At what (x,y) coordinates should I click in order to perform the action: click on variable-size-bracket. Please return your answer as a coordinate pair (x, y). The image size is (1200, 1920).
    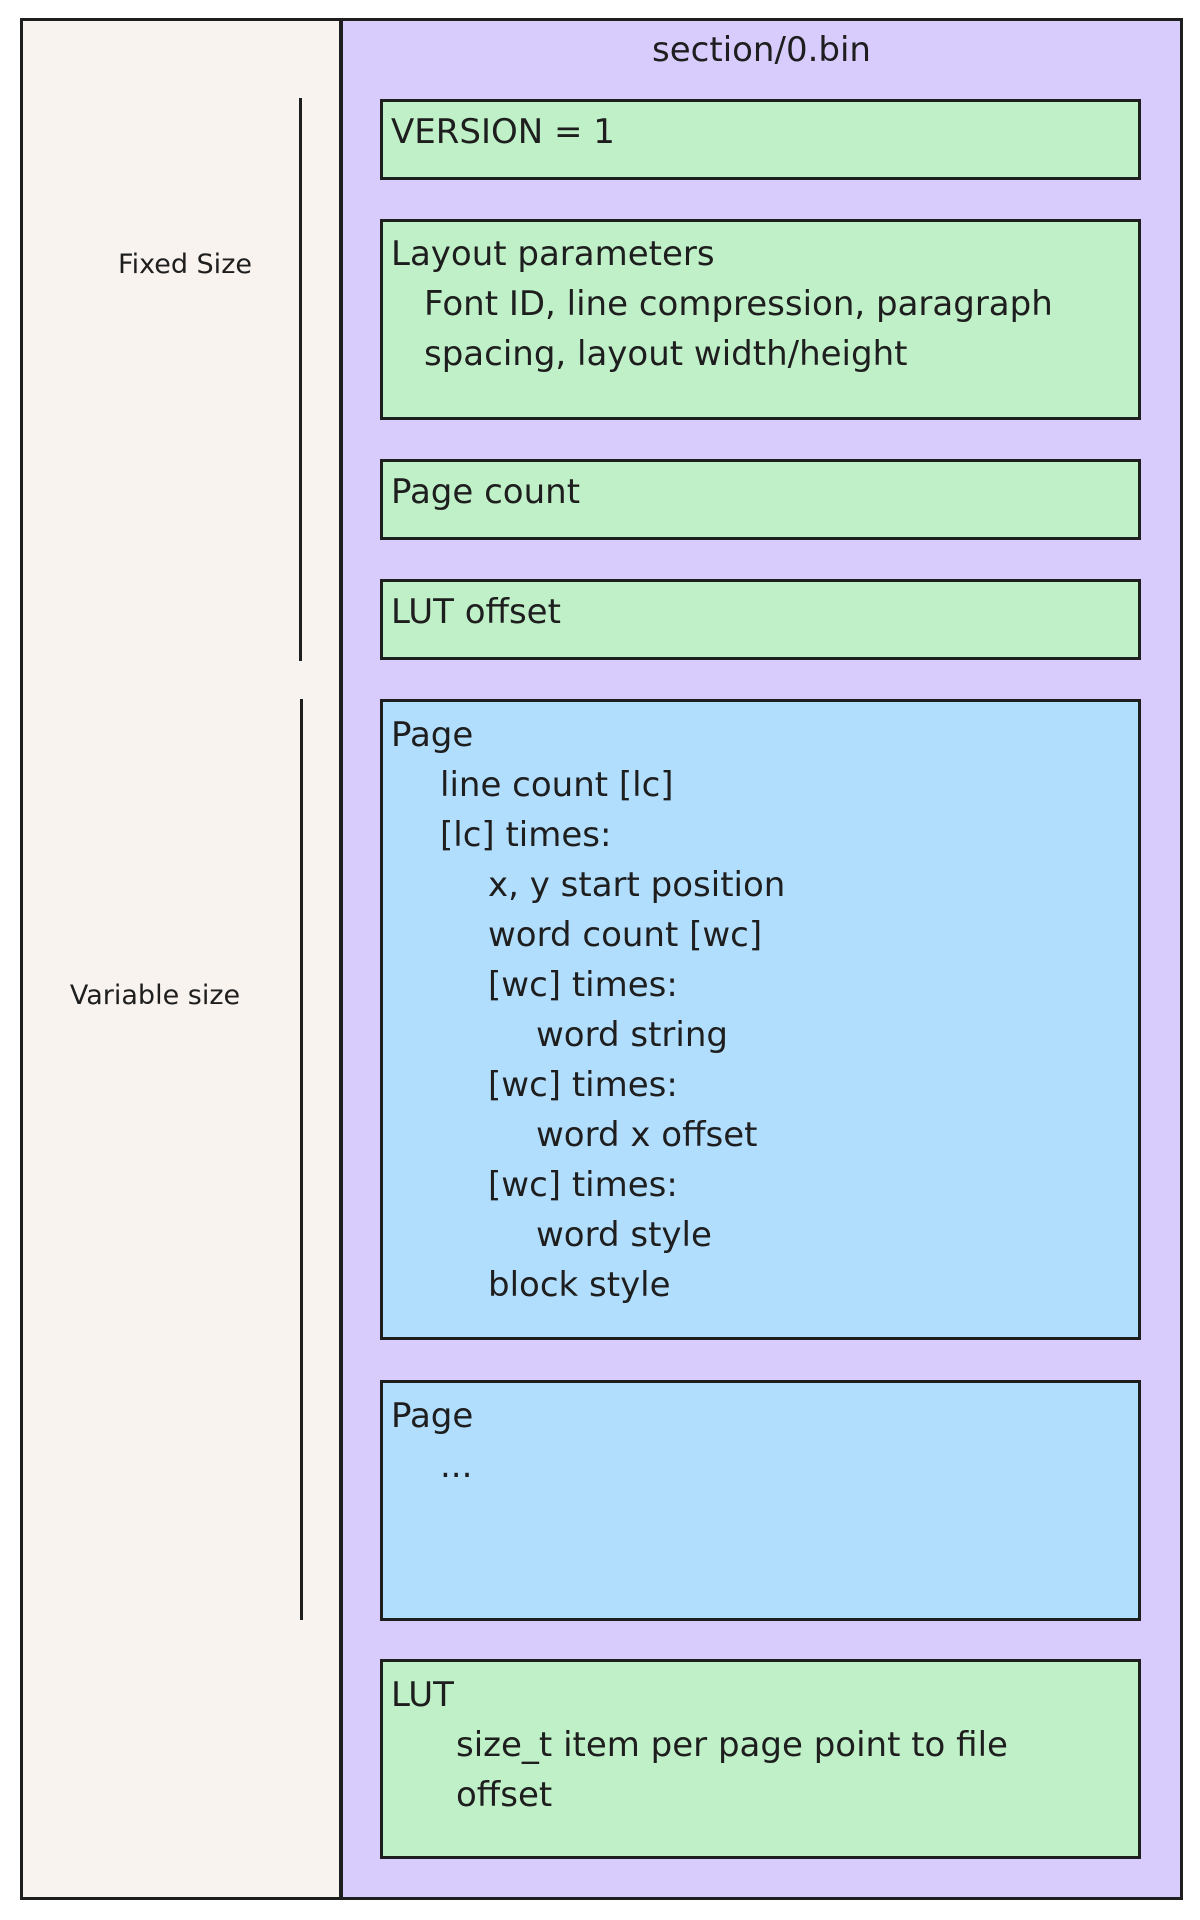
    Looking at the image, I should click on (301, 1159).